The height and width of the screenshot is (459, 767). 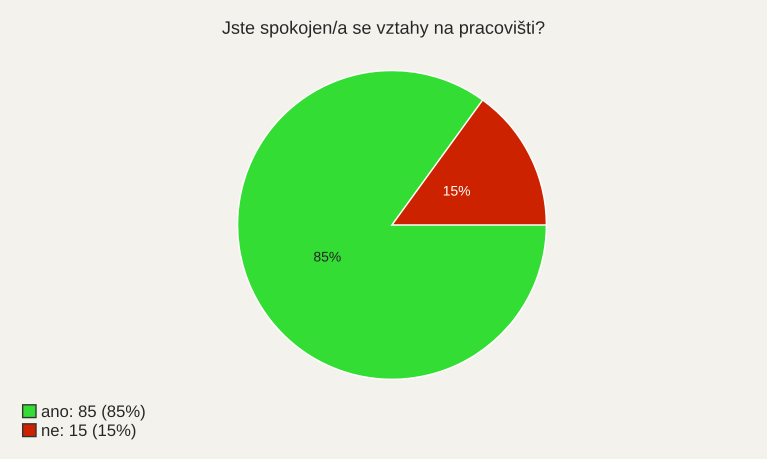 What do you see at coordinates (93, 412) in the screenshot?
I see `legend-label: ano: 85 (85%)` at bounding box center [93, 412].